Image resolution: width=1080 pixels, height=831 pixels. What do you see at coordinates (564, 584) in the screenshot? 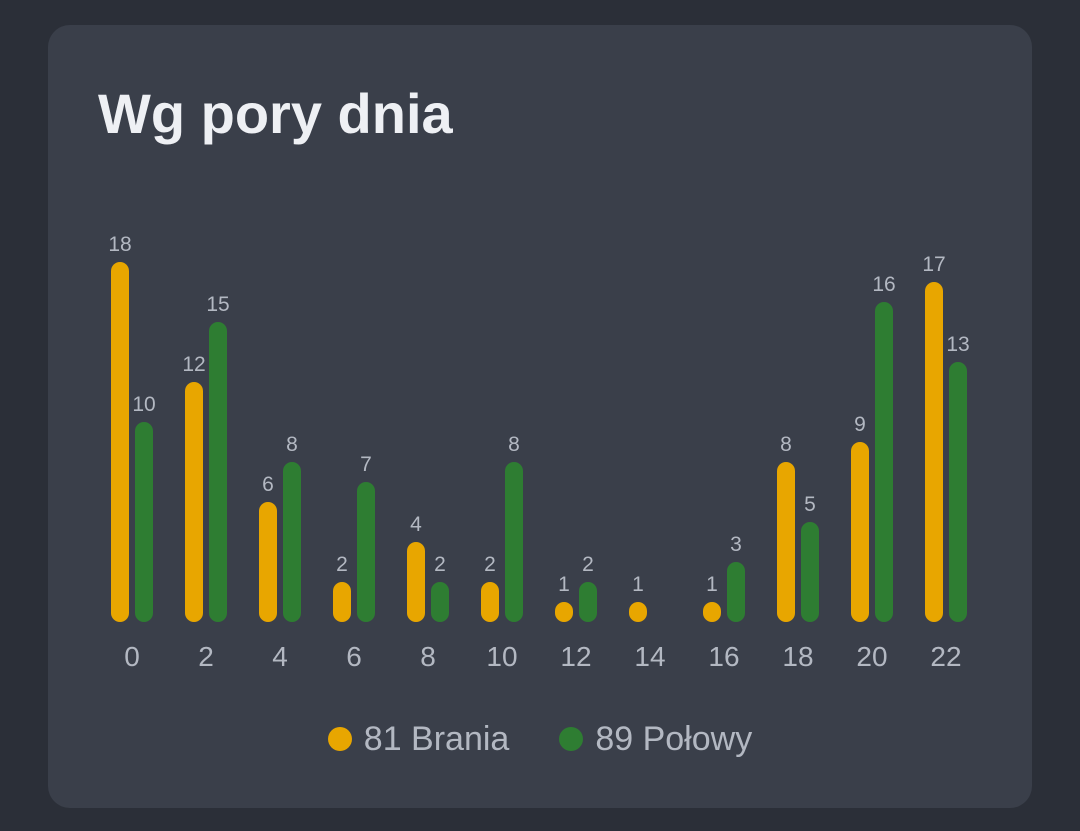
I see `data-label-brania-12: 1` at bounding box center [564, 584].